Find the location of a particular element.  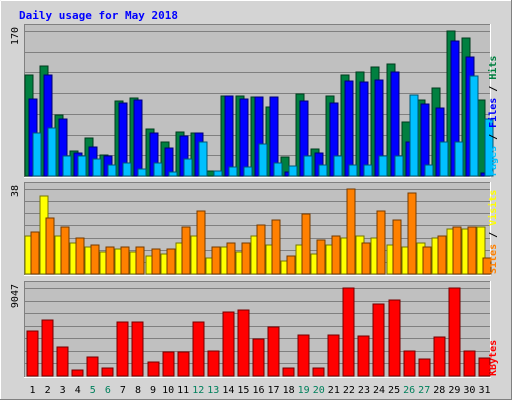

xtick-day-29: 29 is located at coordinates (454, 390).